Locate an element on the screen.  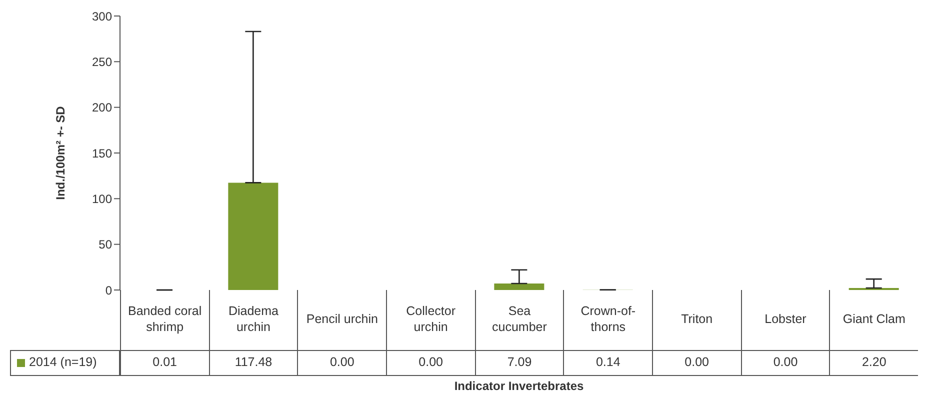
y-tick-label: 150 is located at coordinates (102, 153).